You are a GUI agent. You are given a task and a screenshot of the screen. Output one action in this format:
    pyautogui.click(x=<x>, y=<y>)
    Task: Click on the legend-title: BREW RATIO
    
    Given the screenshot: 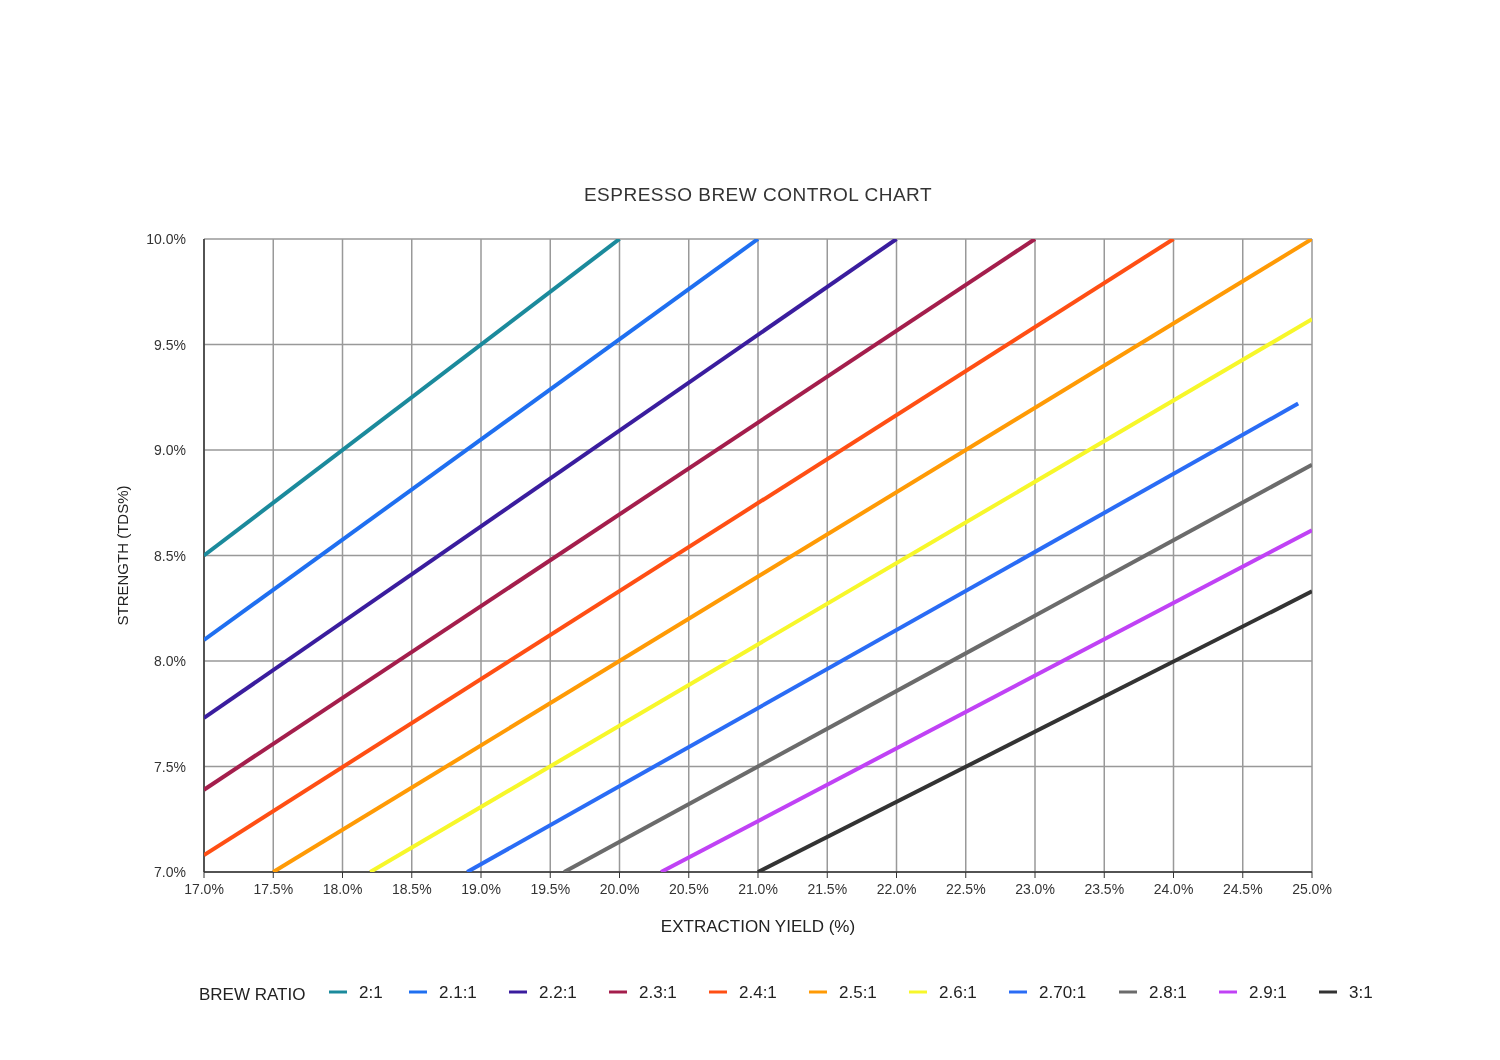 What is the action you would take?
    pyautogui.click(x=252, y=994)
    